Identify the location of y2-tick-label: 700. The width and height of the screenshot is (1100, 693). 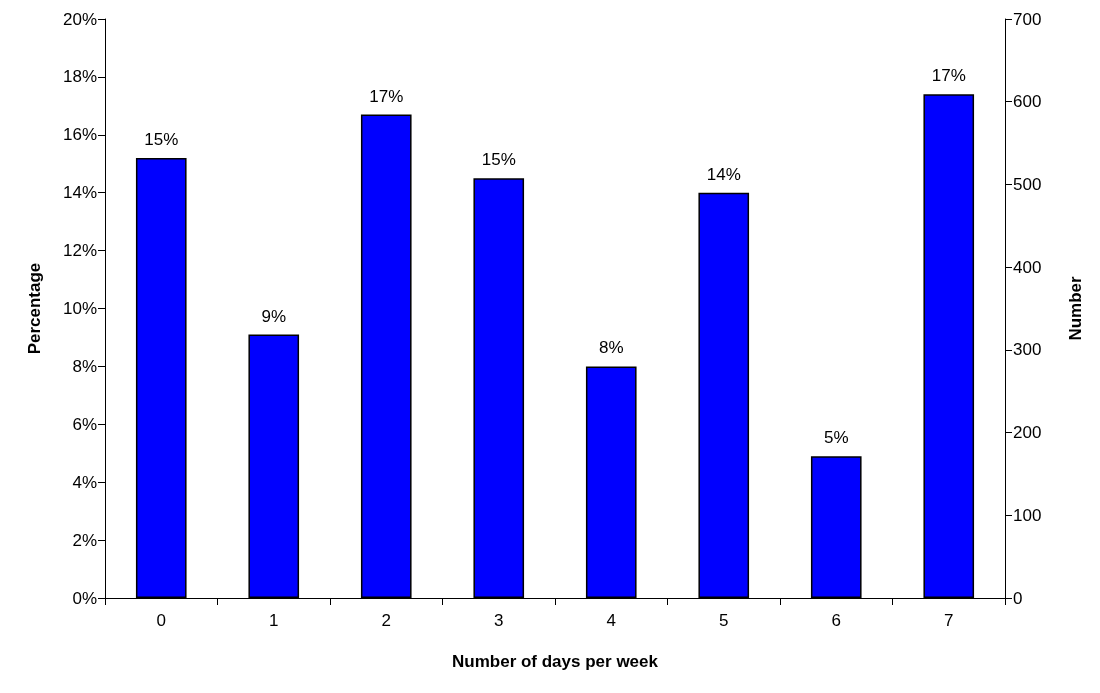
(1027, 19).